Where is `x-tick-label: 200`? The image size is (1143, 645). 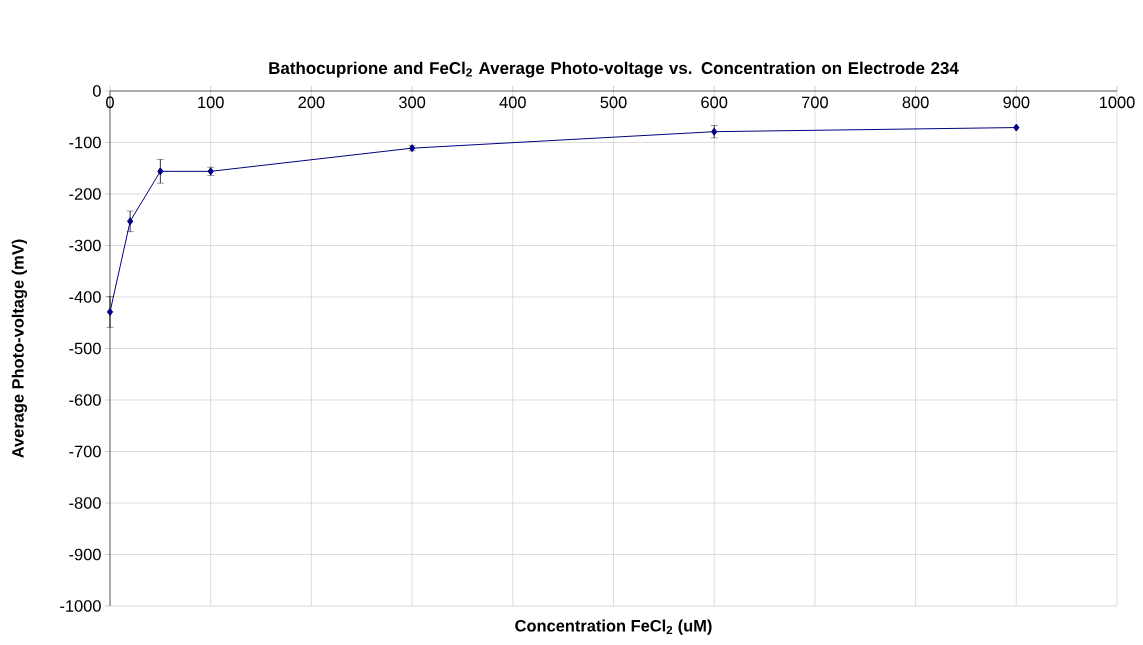 x-tick-label: 200 is located at coordinates (311, 102).